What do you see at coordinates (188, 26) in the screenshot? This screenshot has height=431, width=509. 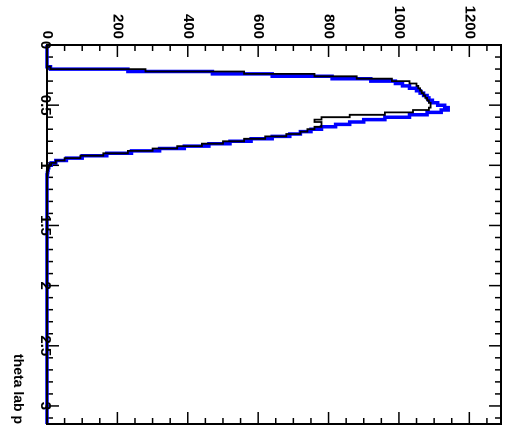 I see `y-tick-label: 400` at bounding box center [188, 26].